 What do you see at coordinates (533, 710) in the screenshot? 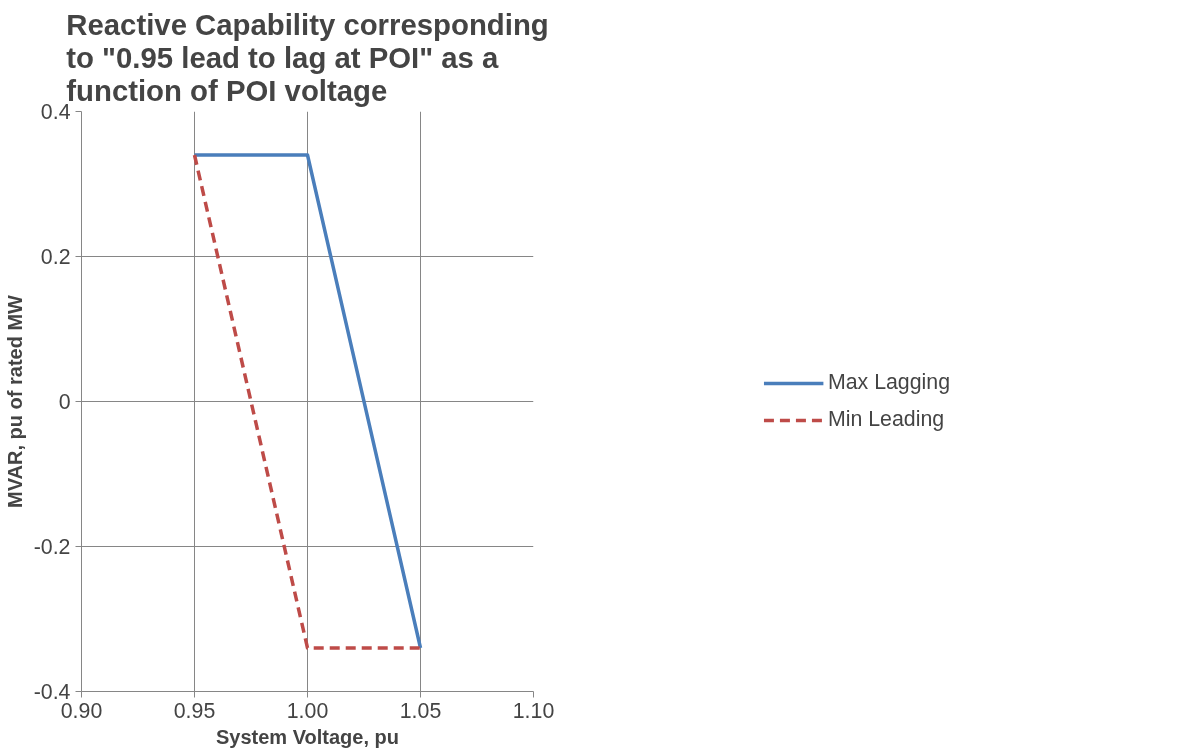
I see `x-tick-label: 1.10` at bounding box center [533, 710].